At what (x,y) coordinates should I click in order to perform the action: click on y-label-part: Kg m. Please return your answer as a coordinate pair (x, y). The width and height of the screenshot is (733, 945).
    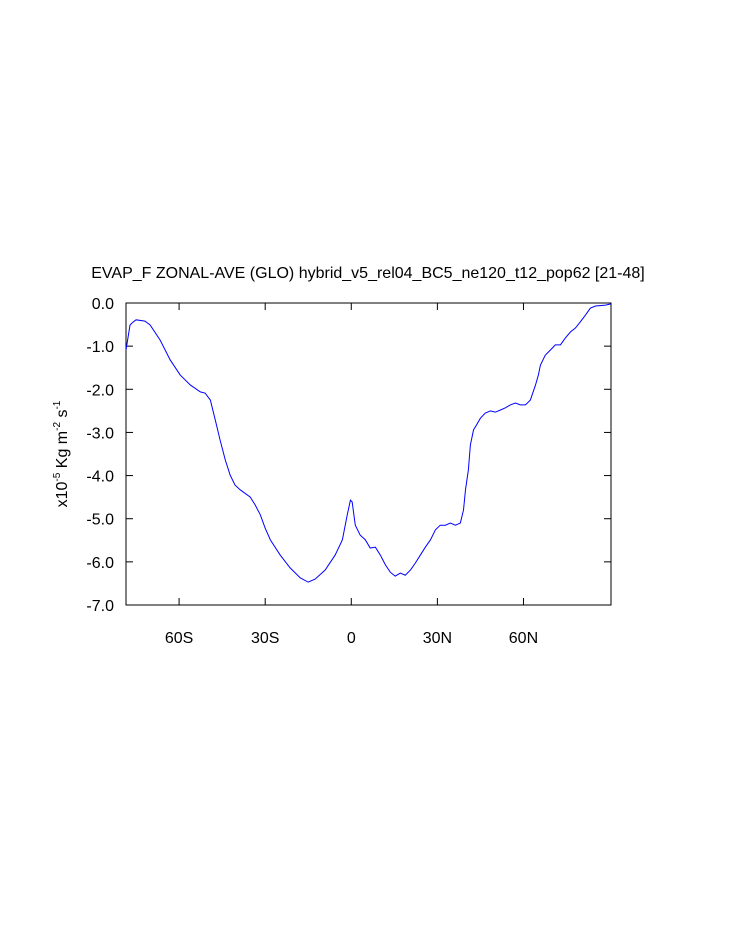
    Looking at the image, I should click on (62, 452).